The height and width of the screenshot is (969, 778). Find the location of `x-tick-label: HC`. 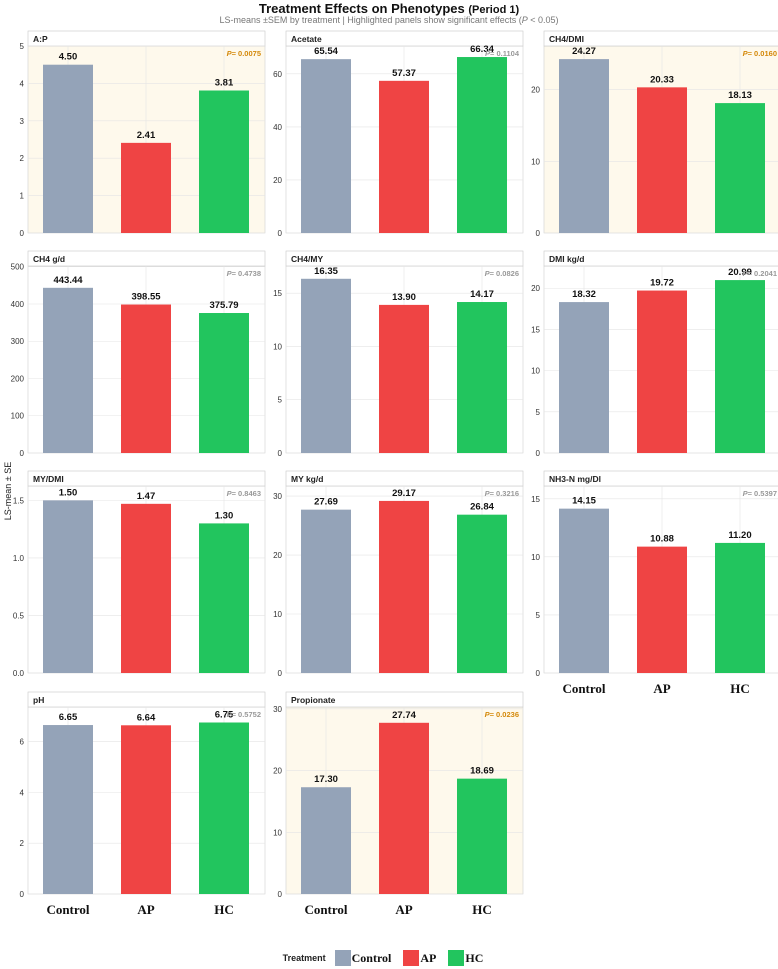

x-tick-label: HC is located at coordinates (740, 688).